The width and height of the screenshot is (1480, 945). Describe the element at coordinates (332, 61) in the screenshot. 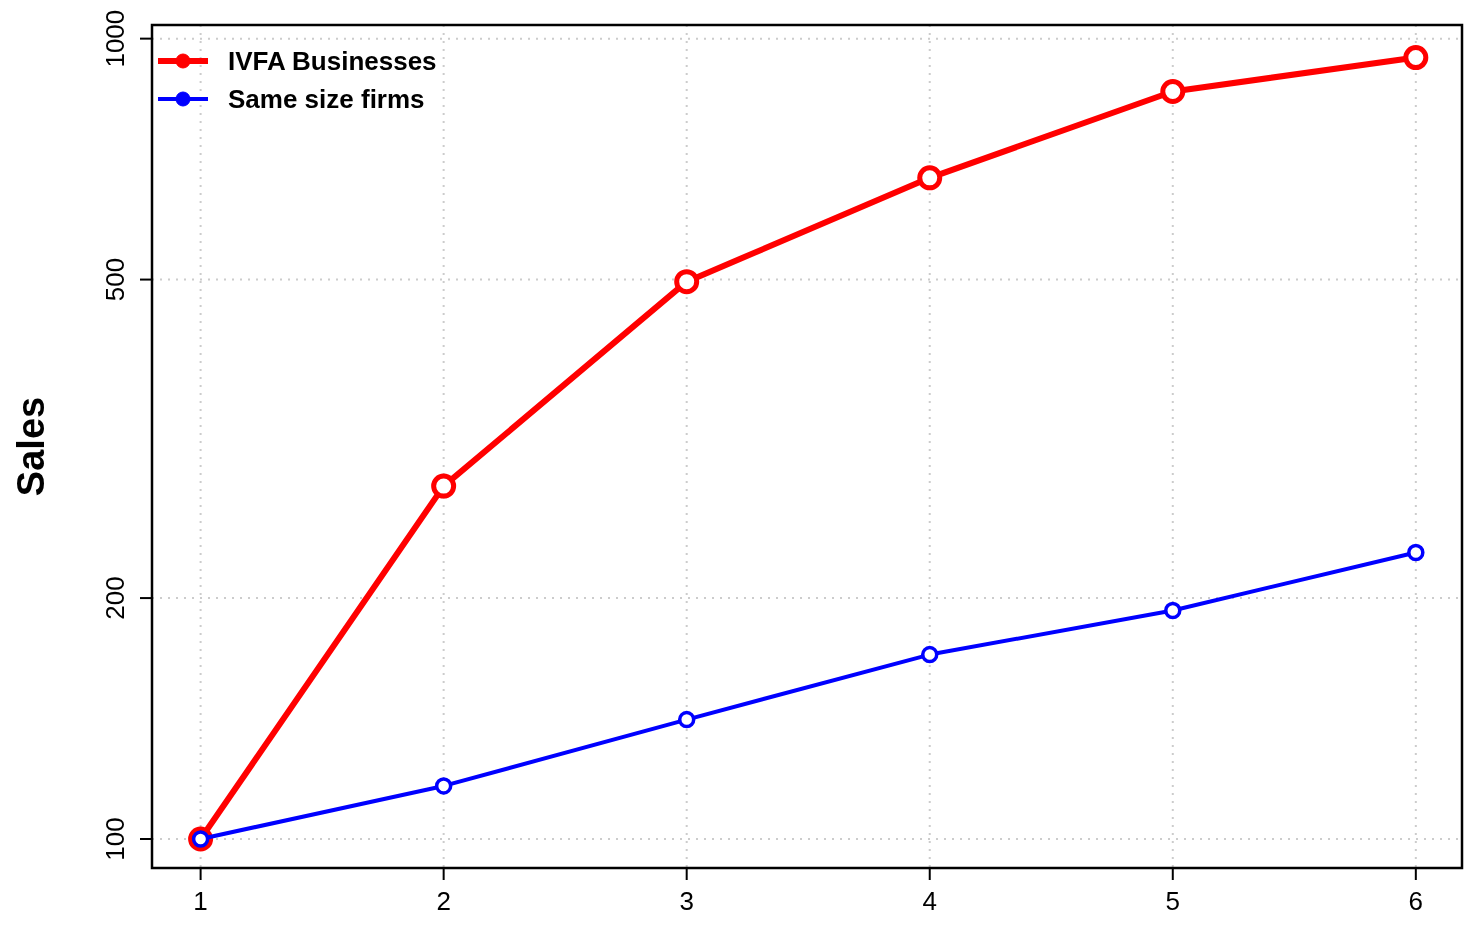

I see `legend-label: IVFA Businesses` at that location.